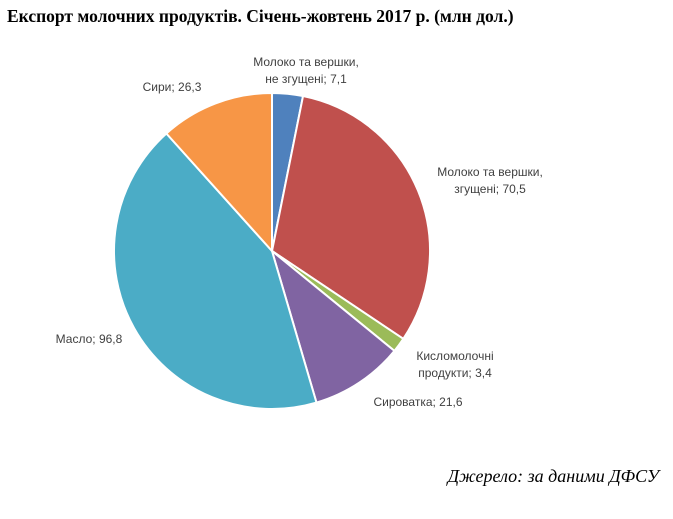  I want to click on slice-label-6: Сири; 26,3, so click(172, 87).